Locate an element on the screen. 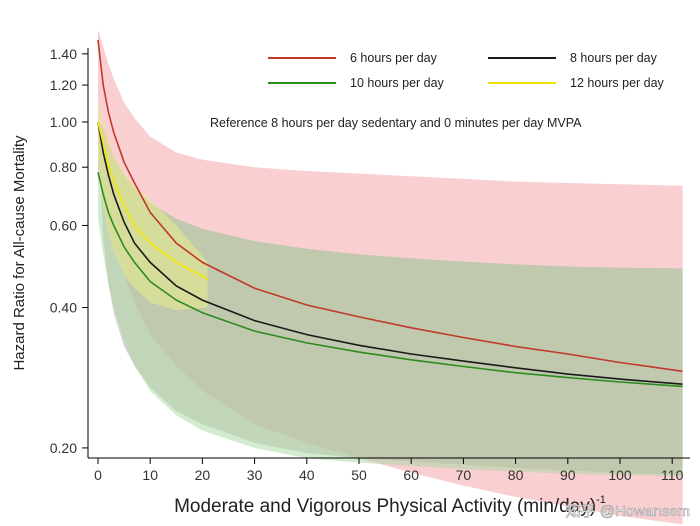  x-tick-label: 30 is located at coordinates (255, 475).